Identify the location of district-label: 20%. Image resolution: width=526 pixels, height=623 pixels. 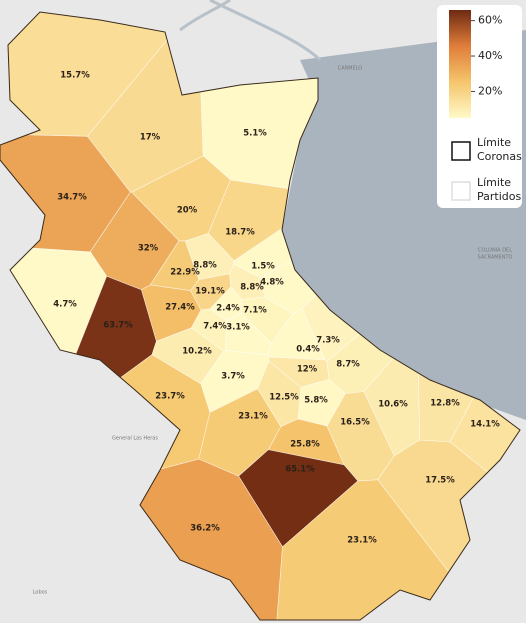
(187, 211).